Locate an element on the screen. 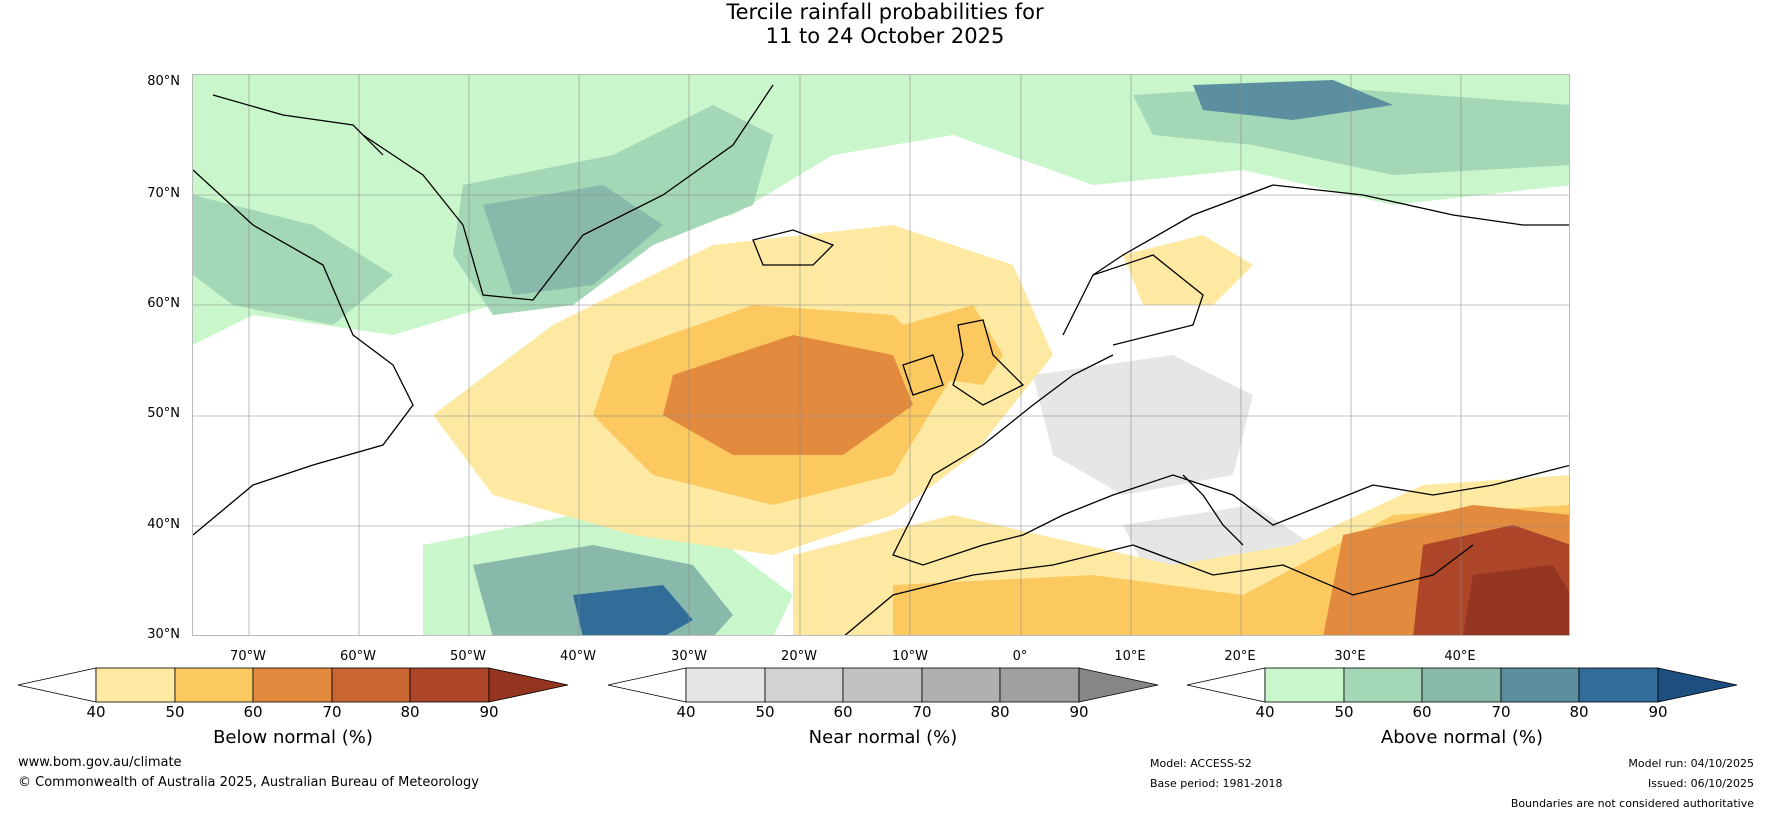  model-run-date: Model run: 04/10/2025 is located at coordinates (1691, 763).